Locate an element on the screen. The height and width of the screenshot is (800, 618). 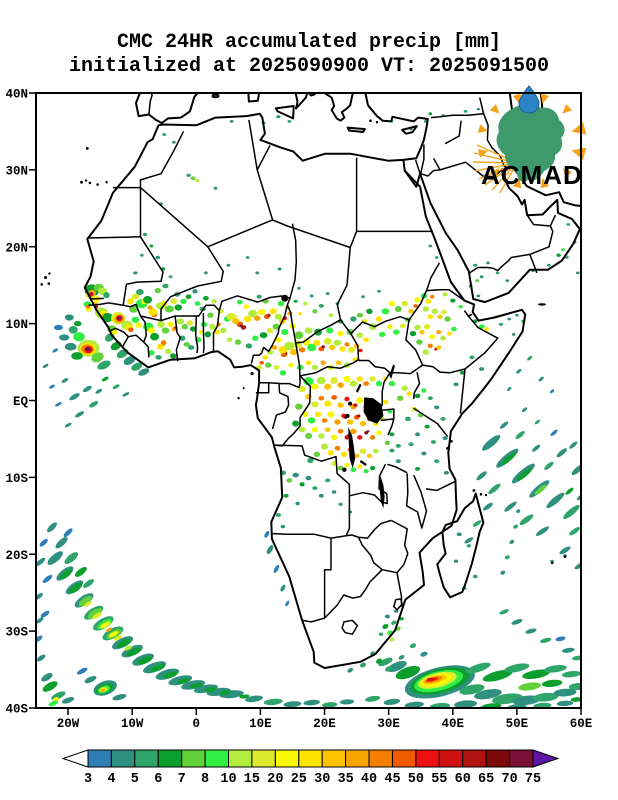
colorbar-tick-label: 15 is located at coordinates (252, 779).